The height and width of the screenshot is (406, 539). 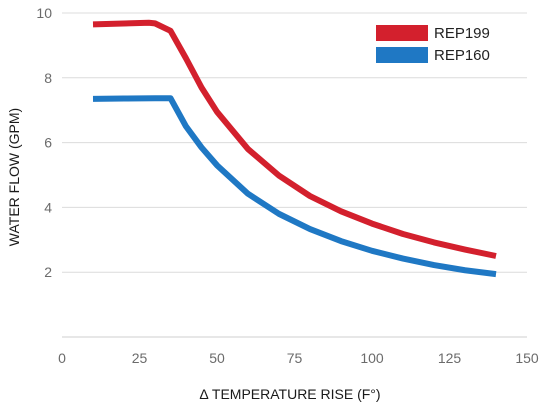 I want to click on legend-swatch-rep199, so click(x=402, y=33).